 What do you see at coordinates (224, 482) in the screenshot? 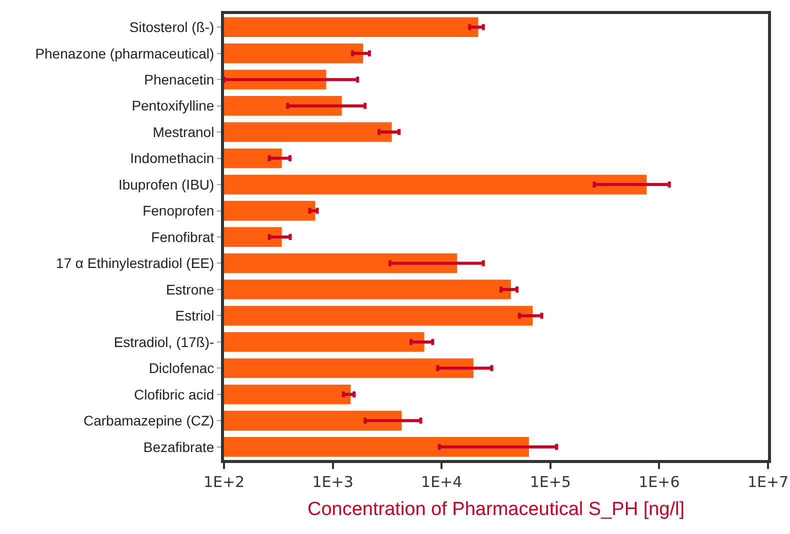
I see `x-tick-label: 1E+2` at bounding box center [224, 482].